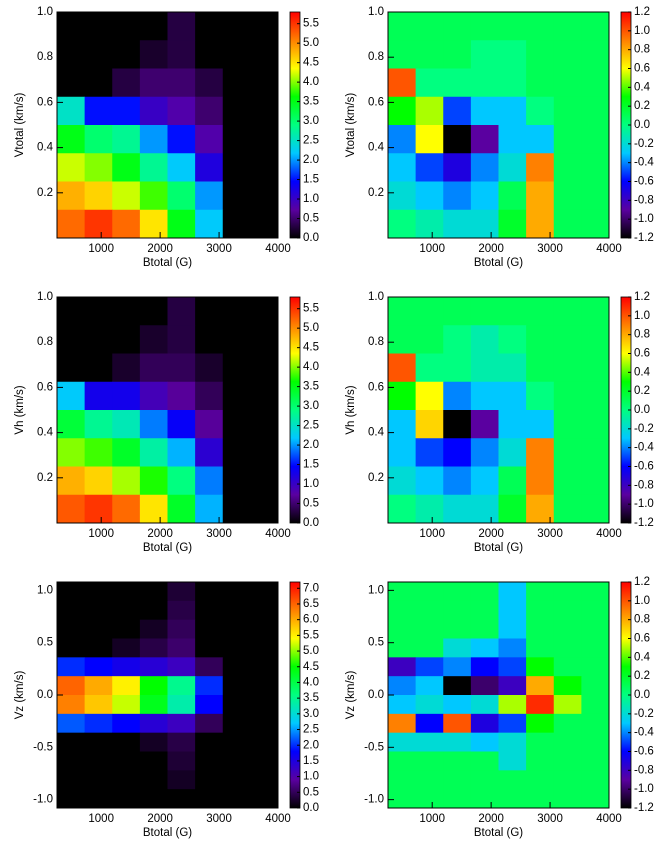 This screenshot has width=664, height=855. I want to click on x-tick-label: 4000, so click(609, 819).